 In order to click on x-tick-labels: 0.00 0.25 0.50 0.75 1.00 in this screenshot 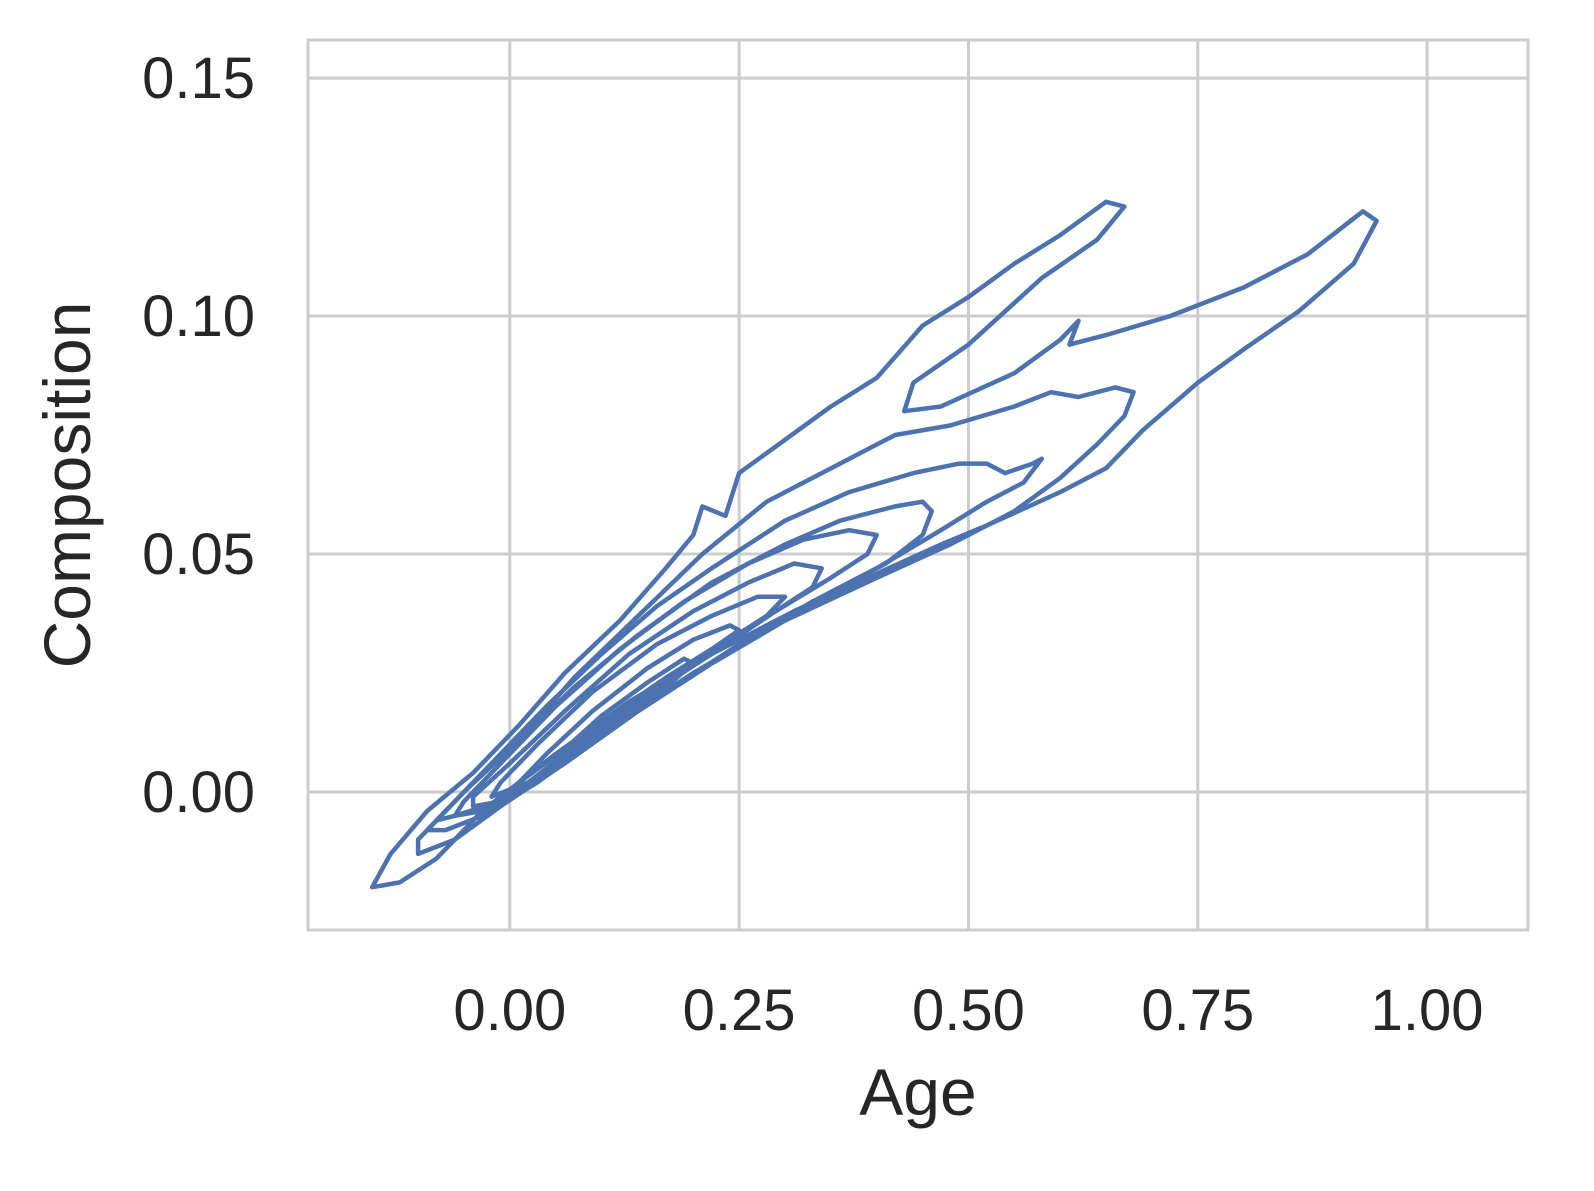, I will do `click(968, 1010)`.